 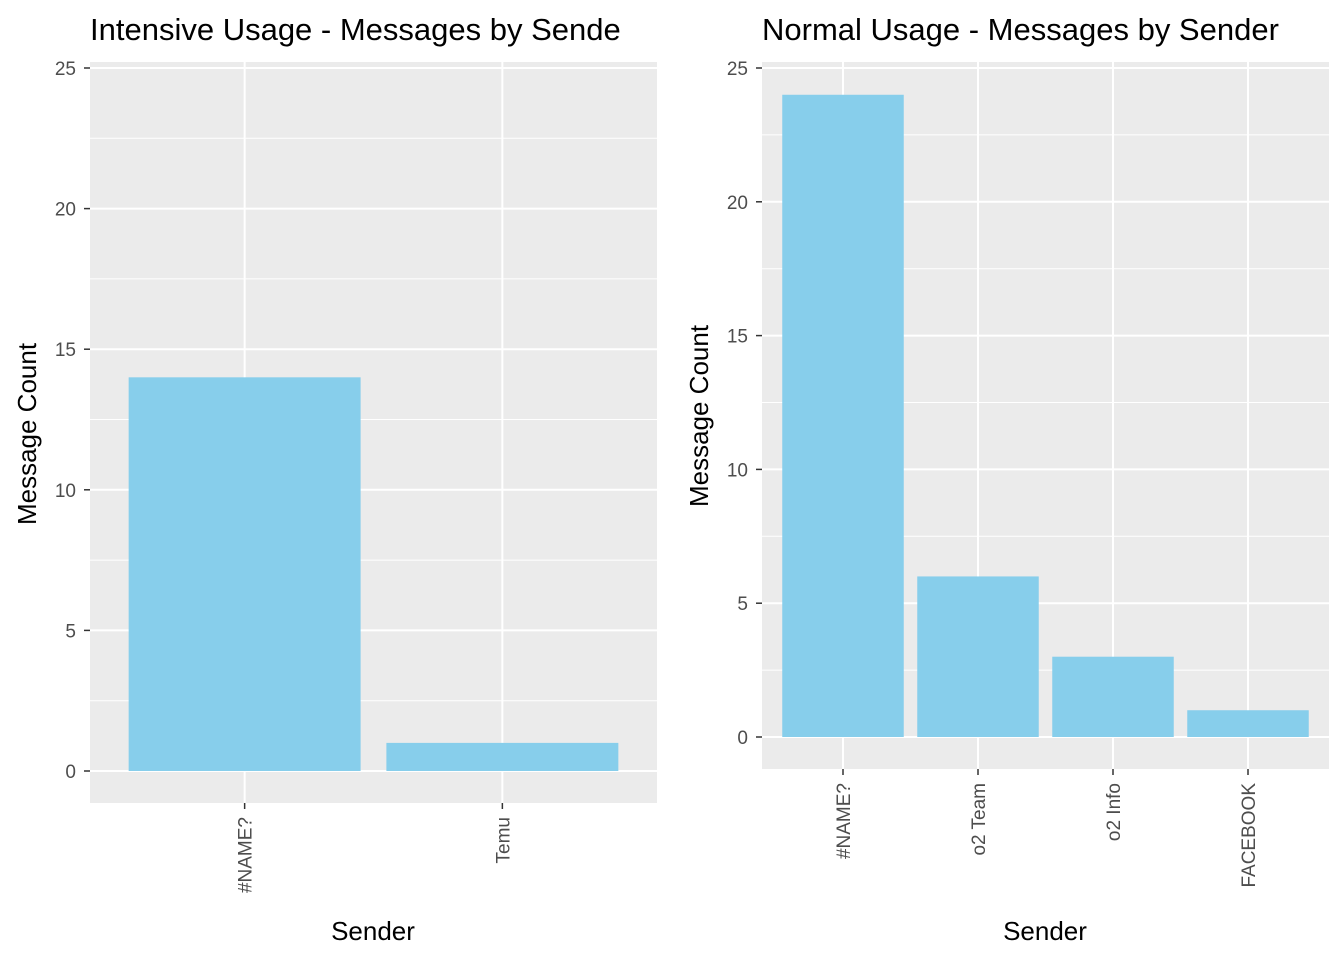 What do you see at coordinates (1249, 835) in the screenshot?
I see `x-tick-label: FACEBOOK` at bounding box center [1249, 835].